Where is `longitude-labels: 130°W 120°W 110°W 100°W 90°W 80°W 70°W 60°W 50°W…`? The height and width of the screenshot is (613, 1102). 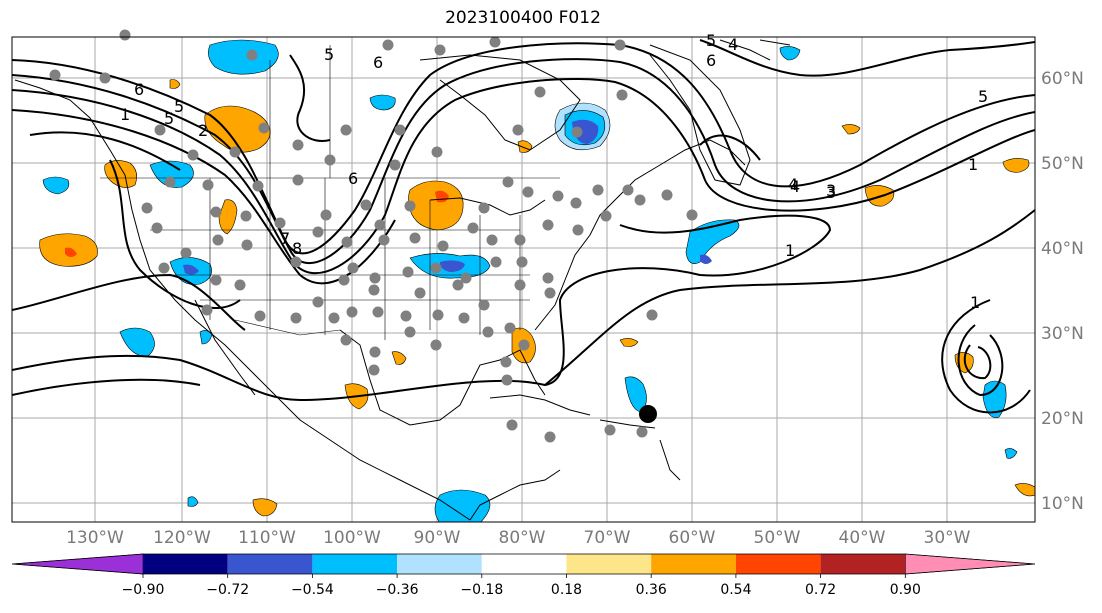 longitude-labels: 130°W 120°W 110°W 100°W 90°W 80°W 70°W 60°W 50°W… is located at coordinates (518, 538).